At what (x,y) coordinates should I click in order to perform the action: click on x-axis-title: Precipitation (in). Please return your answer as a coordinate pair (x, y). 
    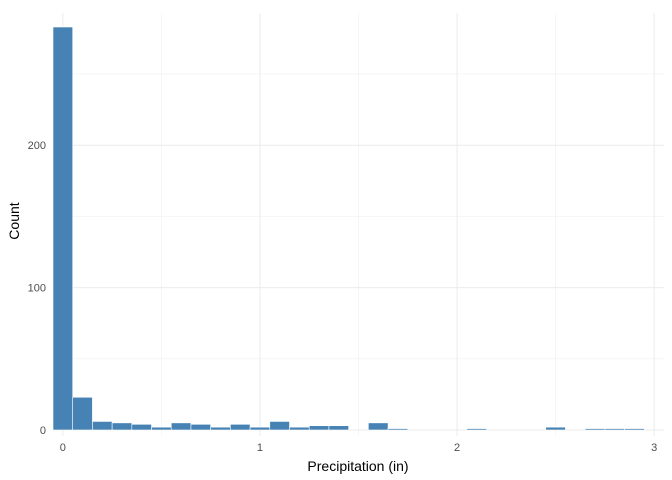
    Looking at the image, I should click on (357, 466).